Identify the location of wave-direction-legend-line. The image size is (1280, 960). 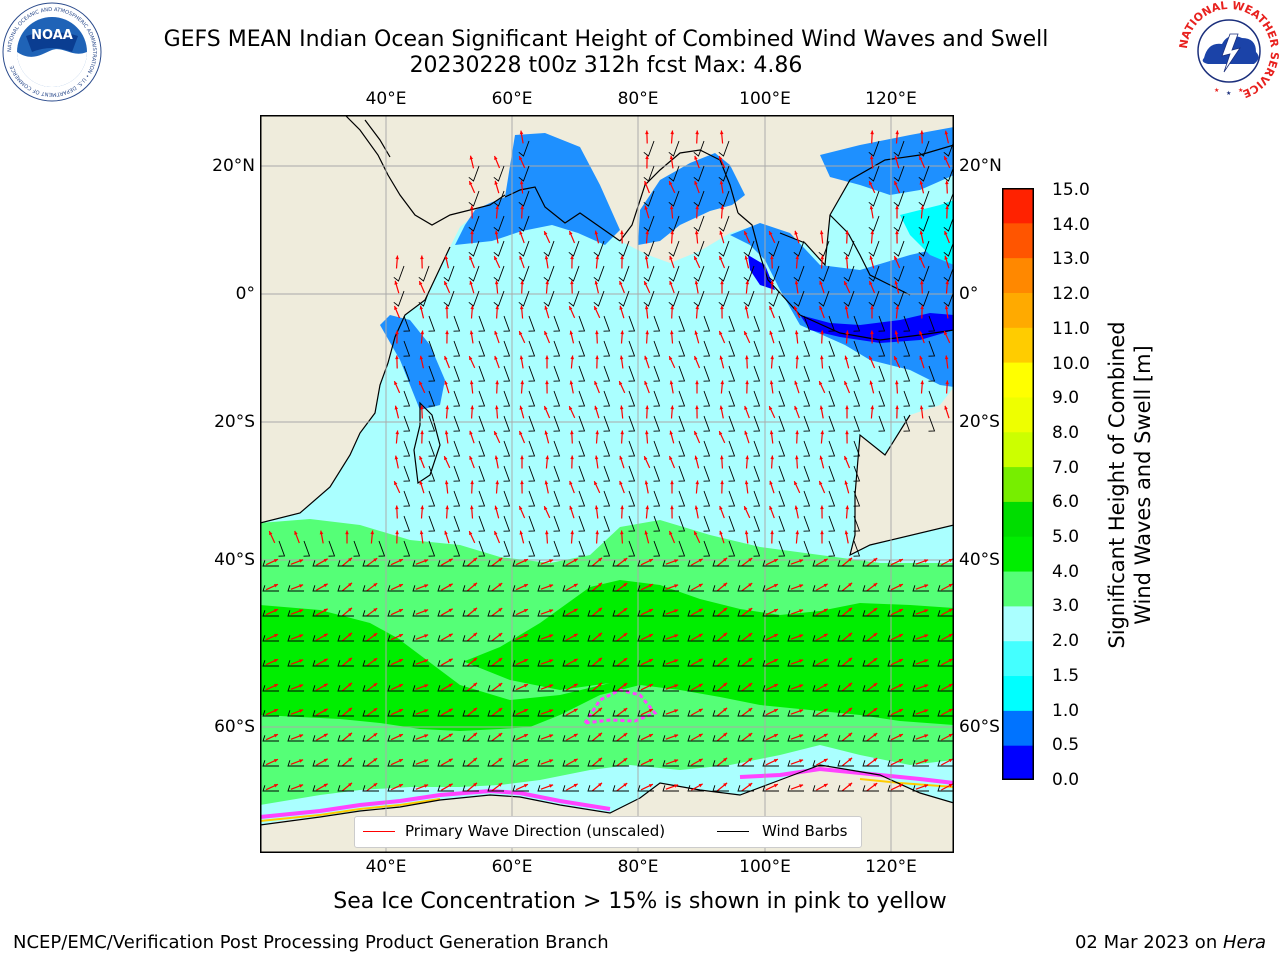
(379, 831).